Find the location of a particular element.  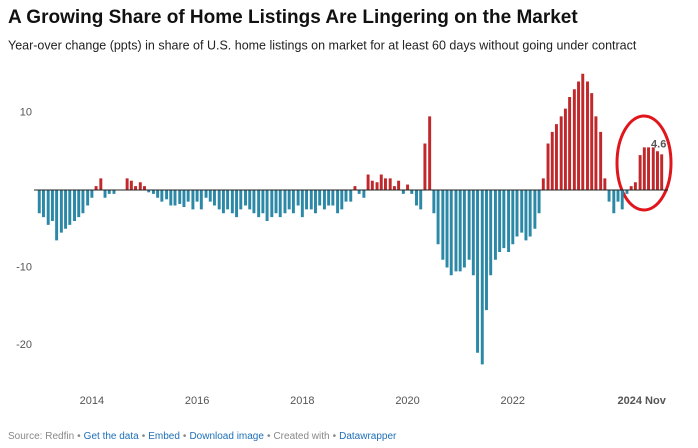

footer-text: Created with is located at coordinates (301, 436).